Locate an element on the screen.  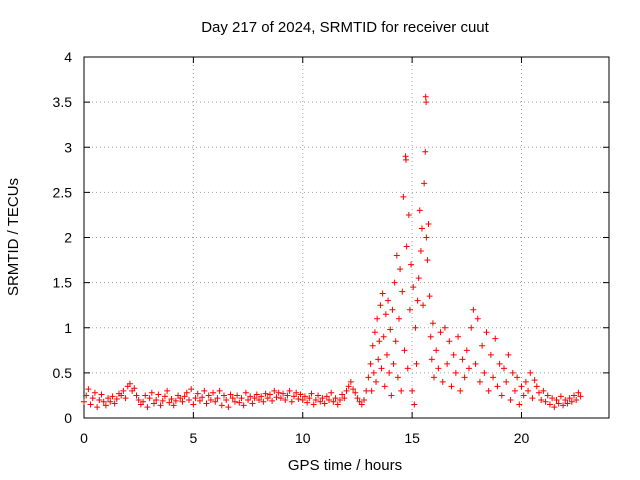
y-tick-label: 1.5 is located at coordinates (63, 283).